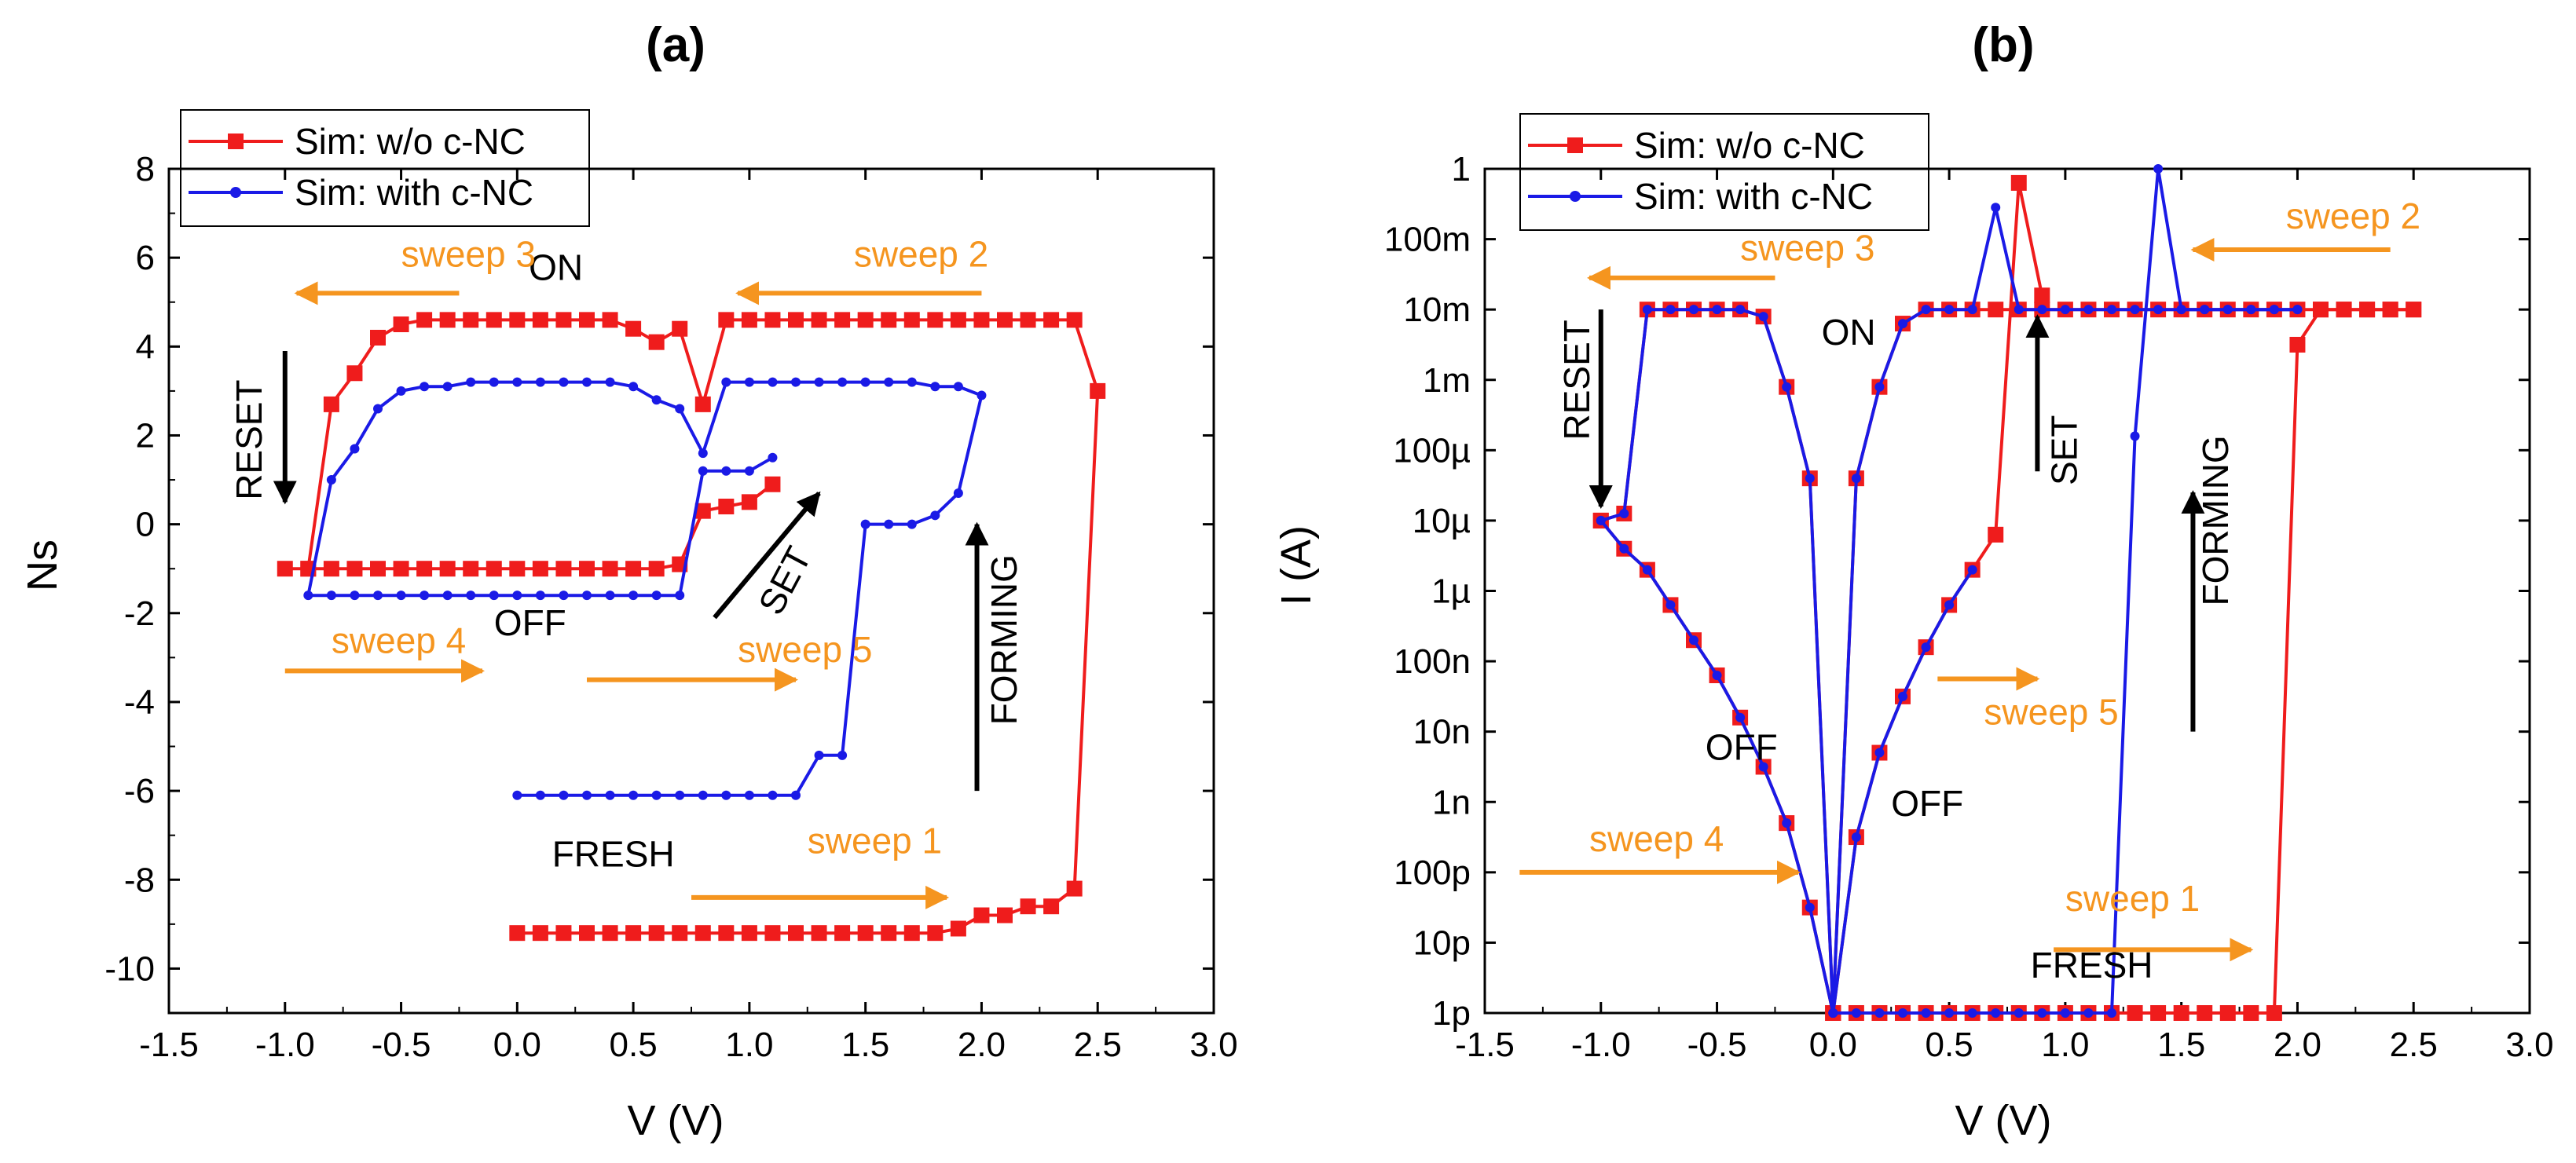  Describe the element at coordinates (2092, 965) in the screenshot. I see `panel-b-annotation-fresh: FRESH` at that location.